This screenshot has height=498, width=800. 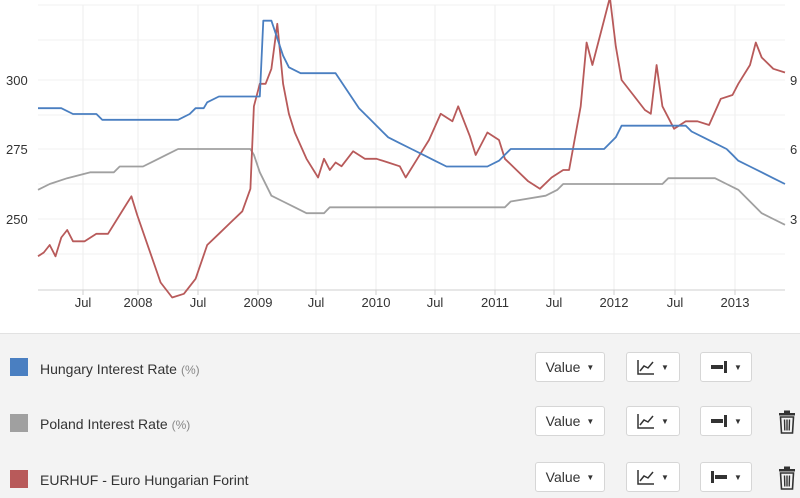 What do you see at coordinates (138, 302) in the screenshot?
I see `x-tick-label: 2008` at bounding box center [138, 302].